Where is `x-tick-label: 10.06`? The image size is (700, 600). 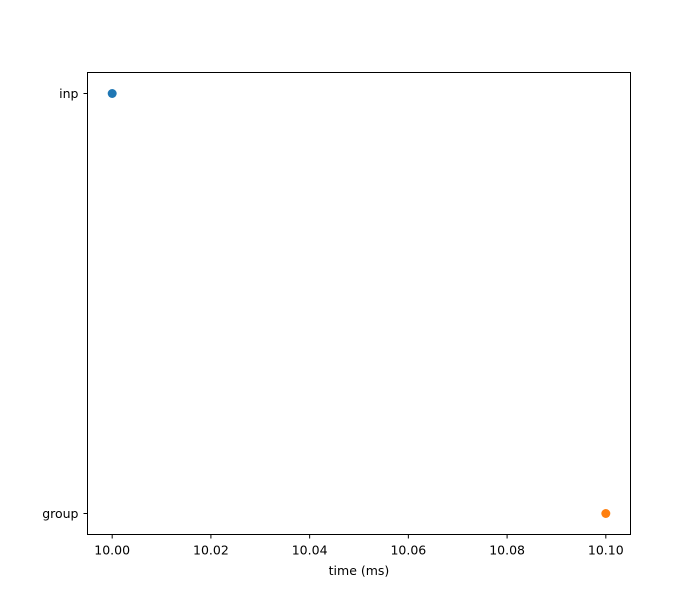
x-tick-label: 10.06 is located at coordinates (408, 550).